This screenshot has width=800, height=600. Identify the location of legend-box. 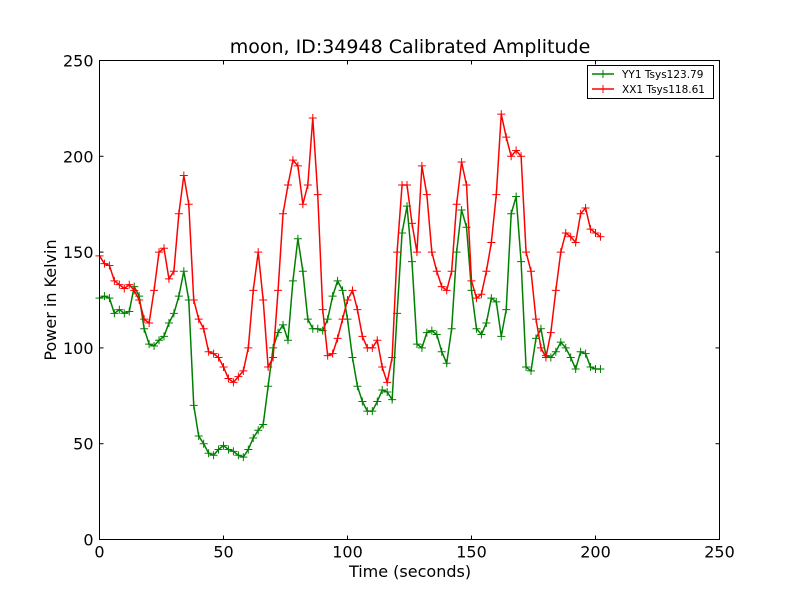
(650, 82).